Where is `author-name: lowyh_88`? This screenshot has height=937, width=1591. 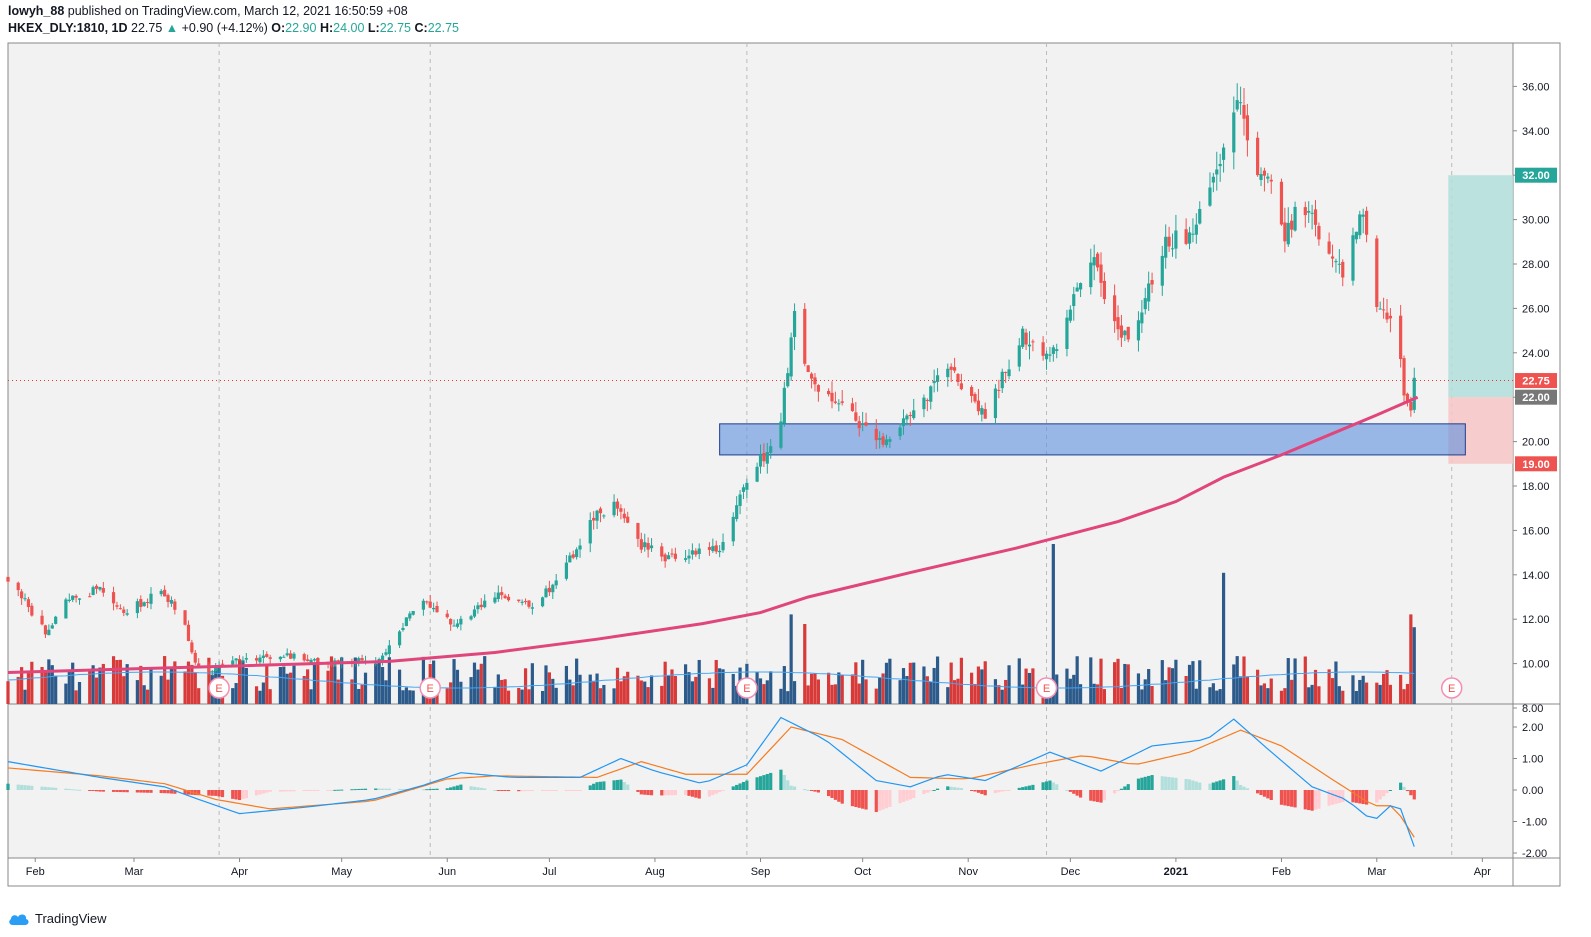 author-name: lowyh_88 is located at coordinates (36, 11).